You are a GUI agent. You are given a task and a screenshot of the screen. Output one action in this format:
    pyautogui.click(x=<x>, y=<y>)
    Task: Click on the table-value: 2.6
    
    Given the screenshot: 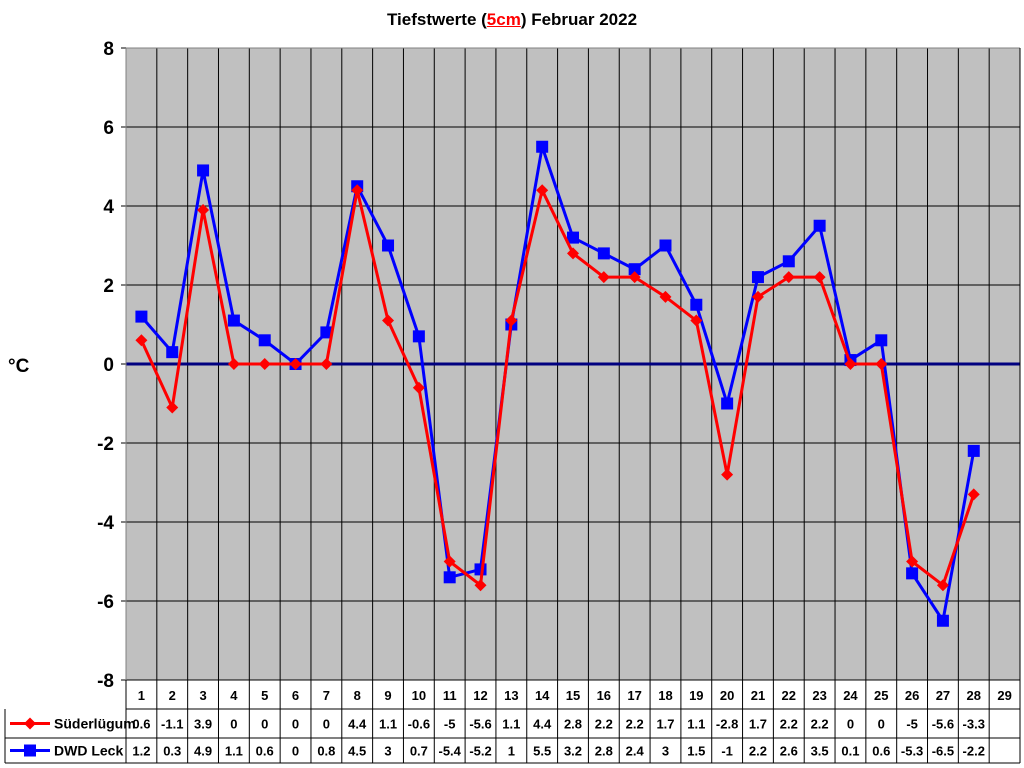 What is the action you would take?
    pyautogui.click(x=789, y=751)
    